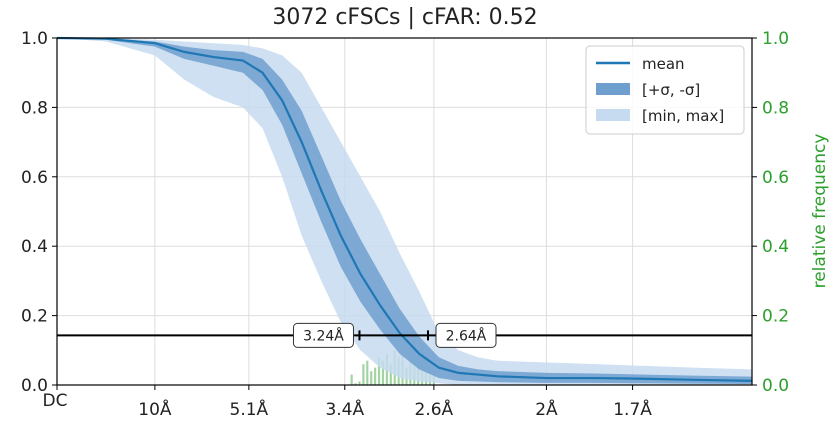 This screenshot has height=433, width=838. I want to click on right-y-tick-label: 0.6, so click(775, 178).